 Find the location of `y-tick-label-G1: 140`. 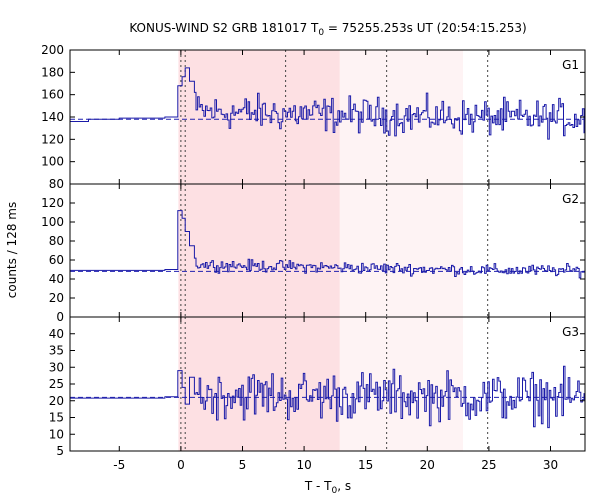

y-tick-label-G1: 140 is located at coordinates (52, 117).